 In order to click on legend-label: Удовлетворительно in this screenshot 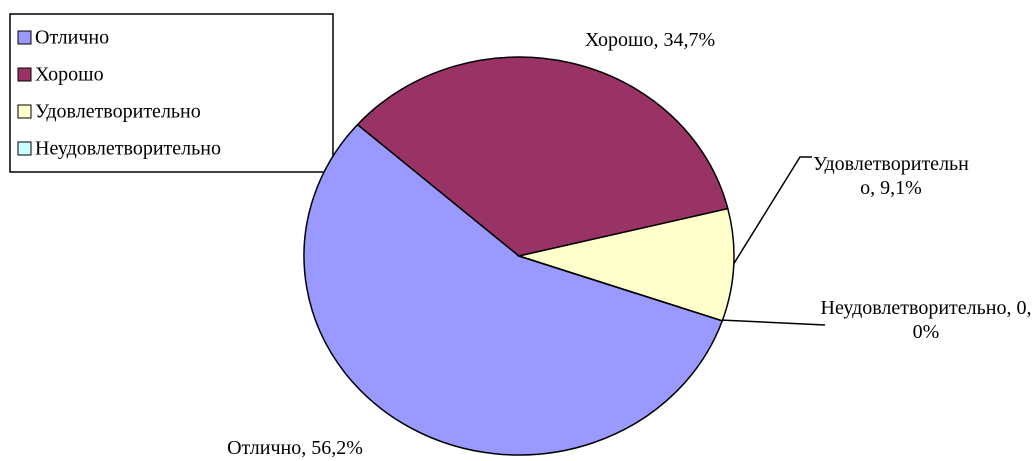, I will do `click(118, 112)`.